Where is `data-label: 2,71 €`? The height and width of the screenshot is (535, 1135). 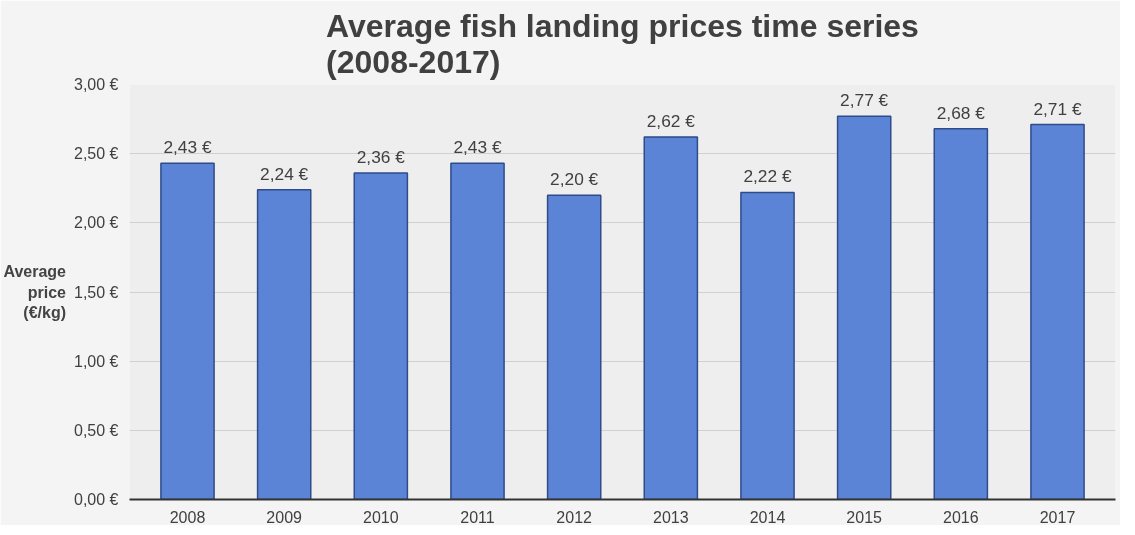 data-label: 2,71 € is located at coordinates (1057, 108).